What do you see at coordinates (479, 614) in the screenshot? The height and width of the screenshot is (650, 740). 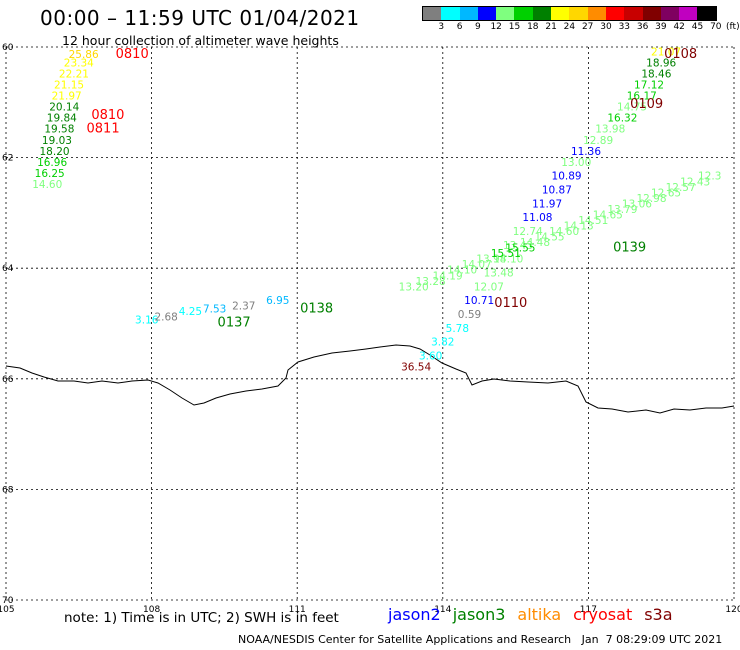 I see `legend-item-jason3: jason3` at bounding box center [479, 614].